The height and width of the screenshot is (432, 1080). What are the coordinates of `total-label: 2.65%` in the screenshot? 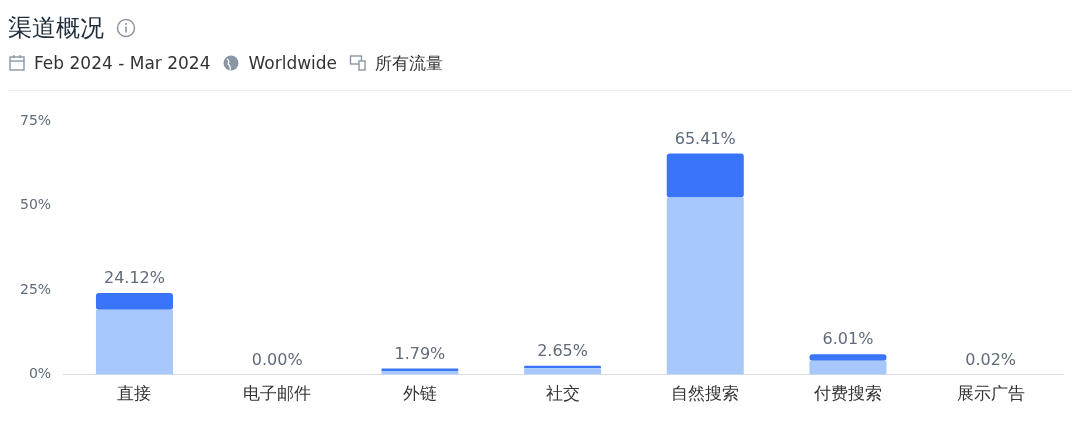 It's located at (562, 350).